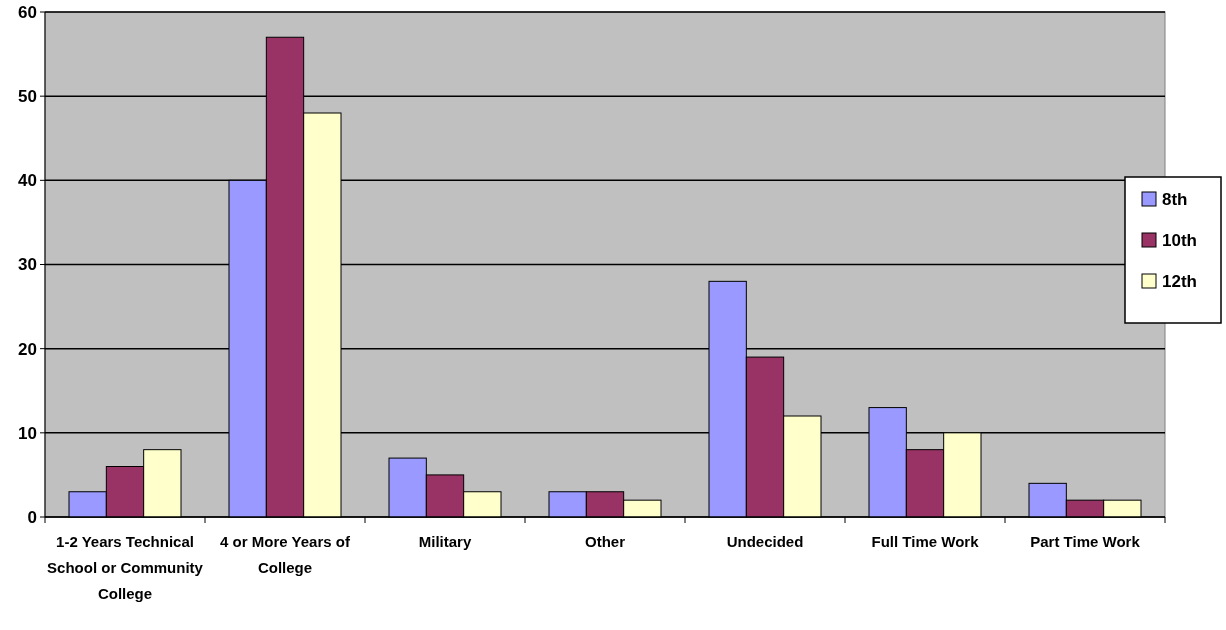 The image size is (1226, 630). What do you see at coordinates (285, 554) in the screenshot?
I see `x-tick-label: 4 or More Years of College` at bounding box center [285, 554].